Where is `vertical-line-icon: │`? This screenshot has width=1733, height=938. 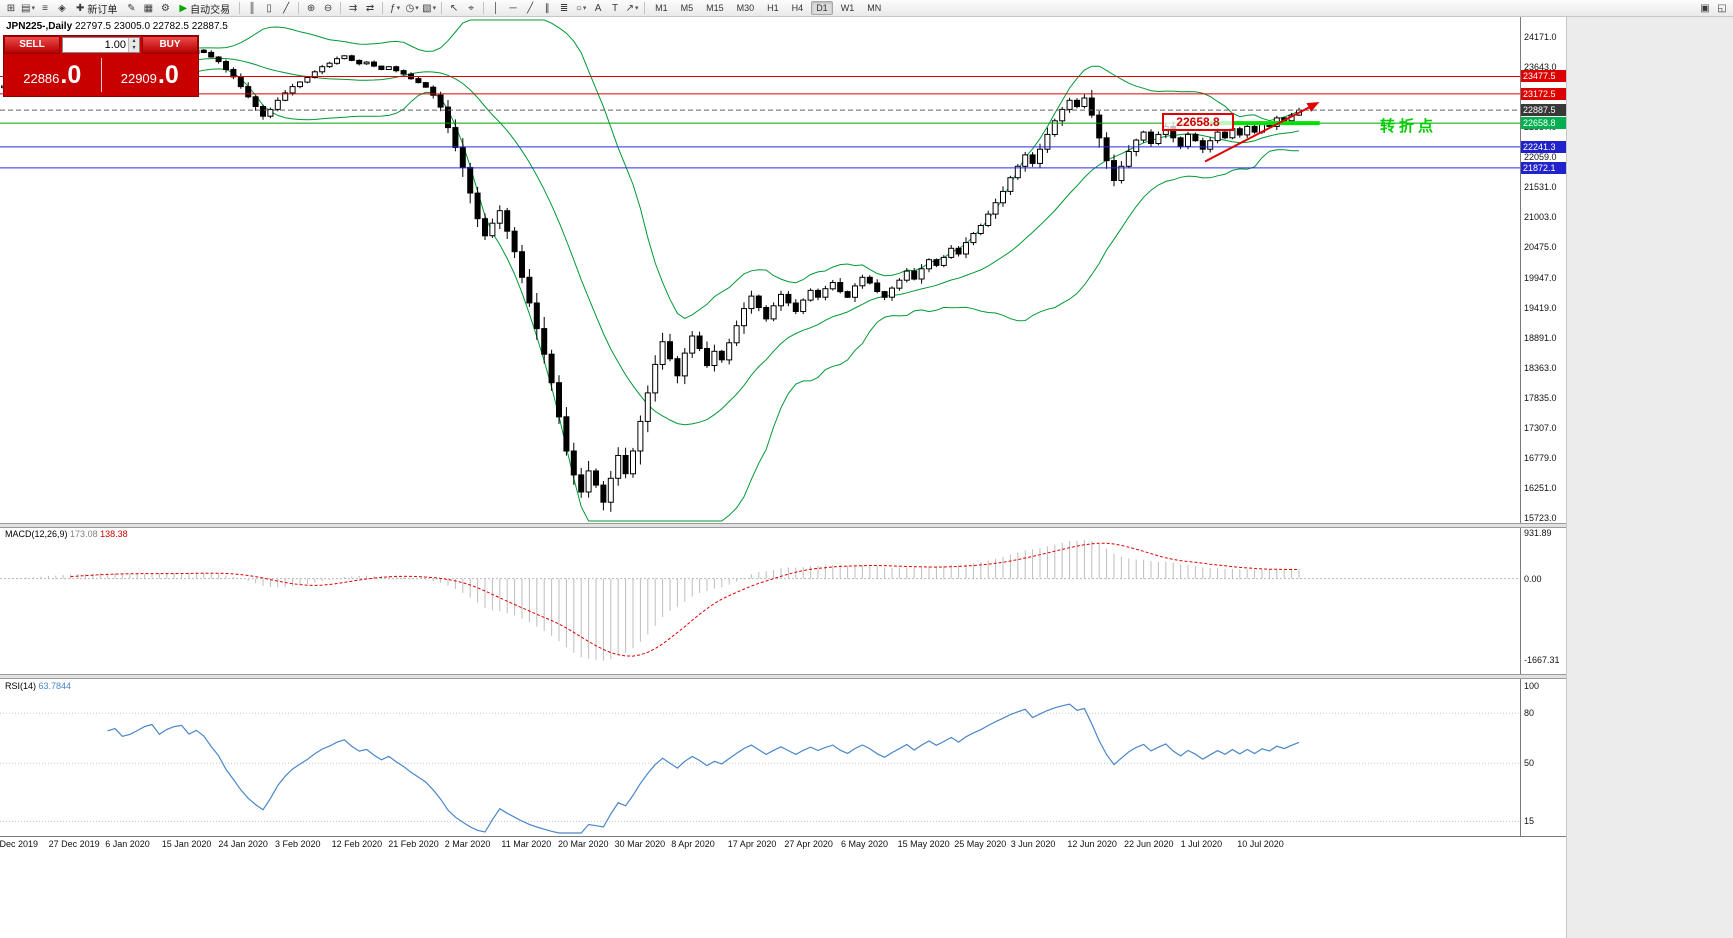 vertical-line-icon: │ is located at coordinates (496, 8).